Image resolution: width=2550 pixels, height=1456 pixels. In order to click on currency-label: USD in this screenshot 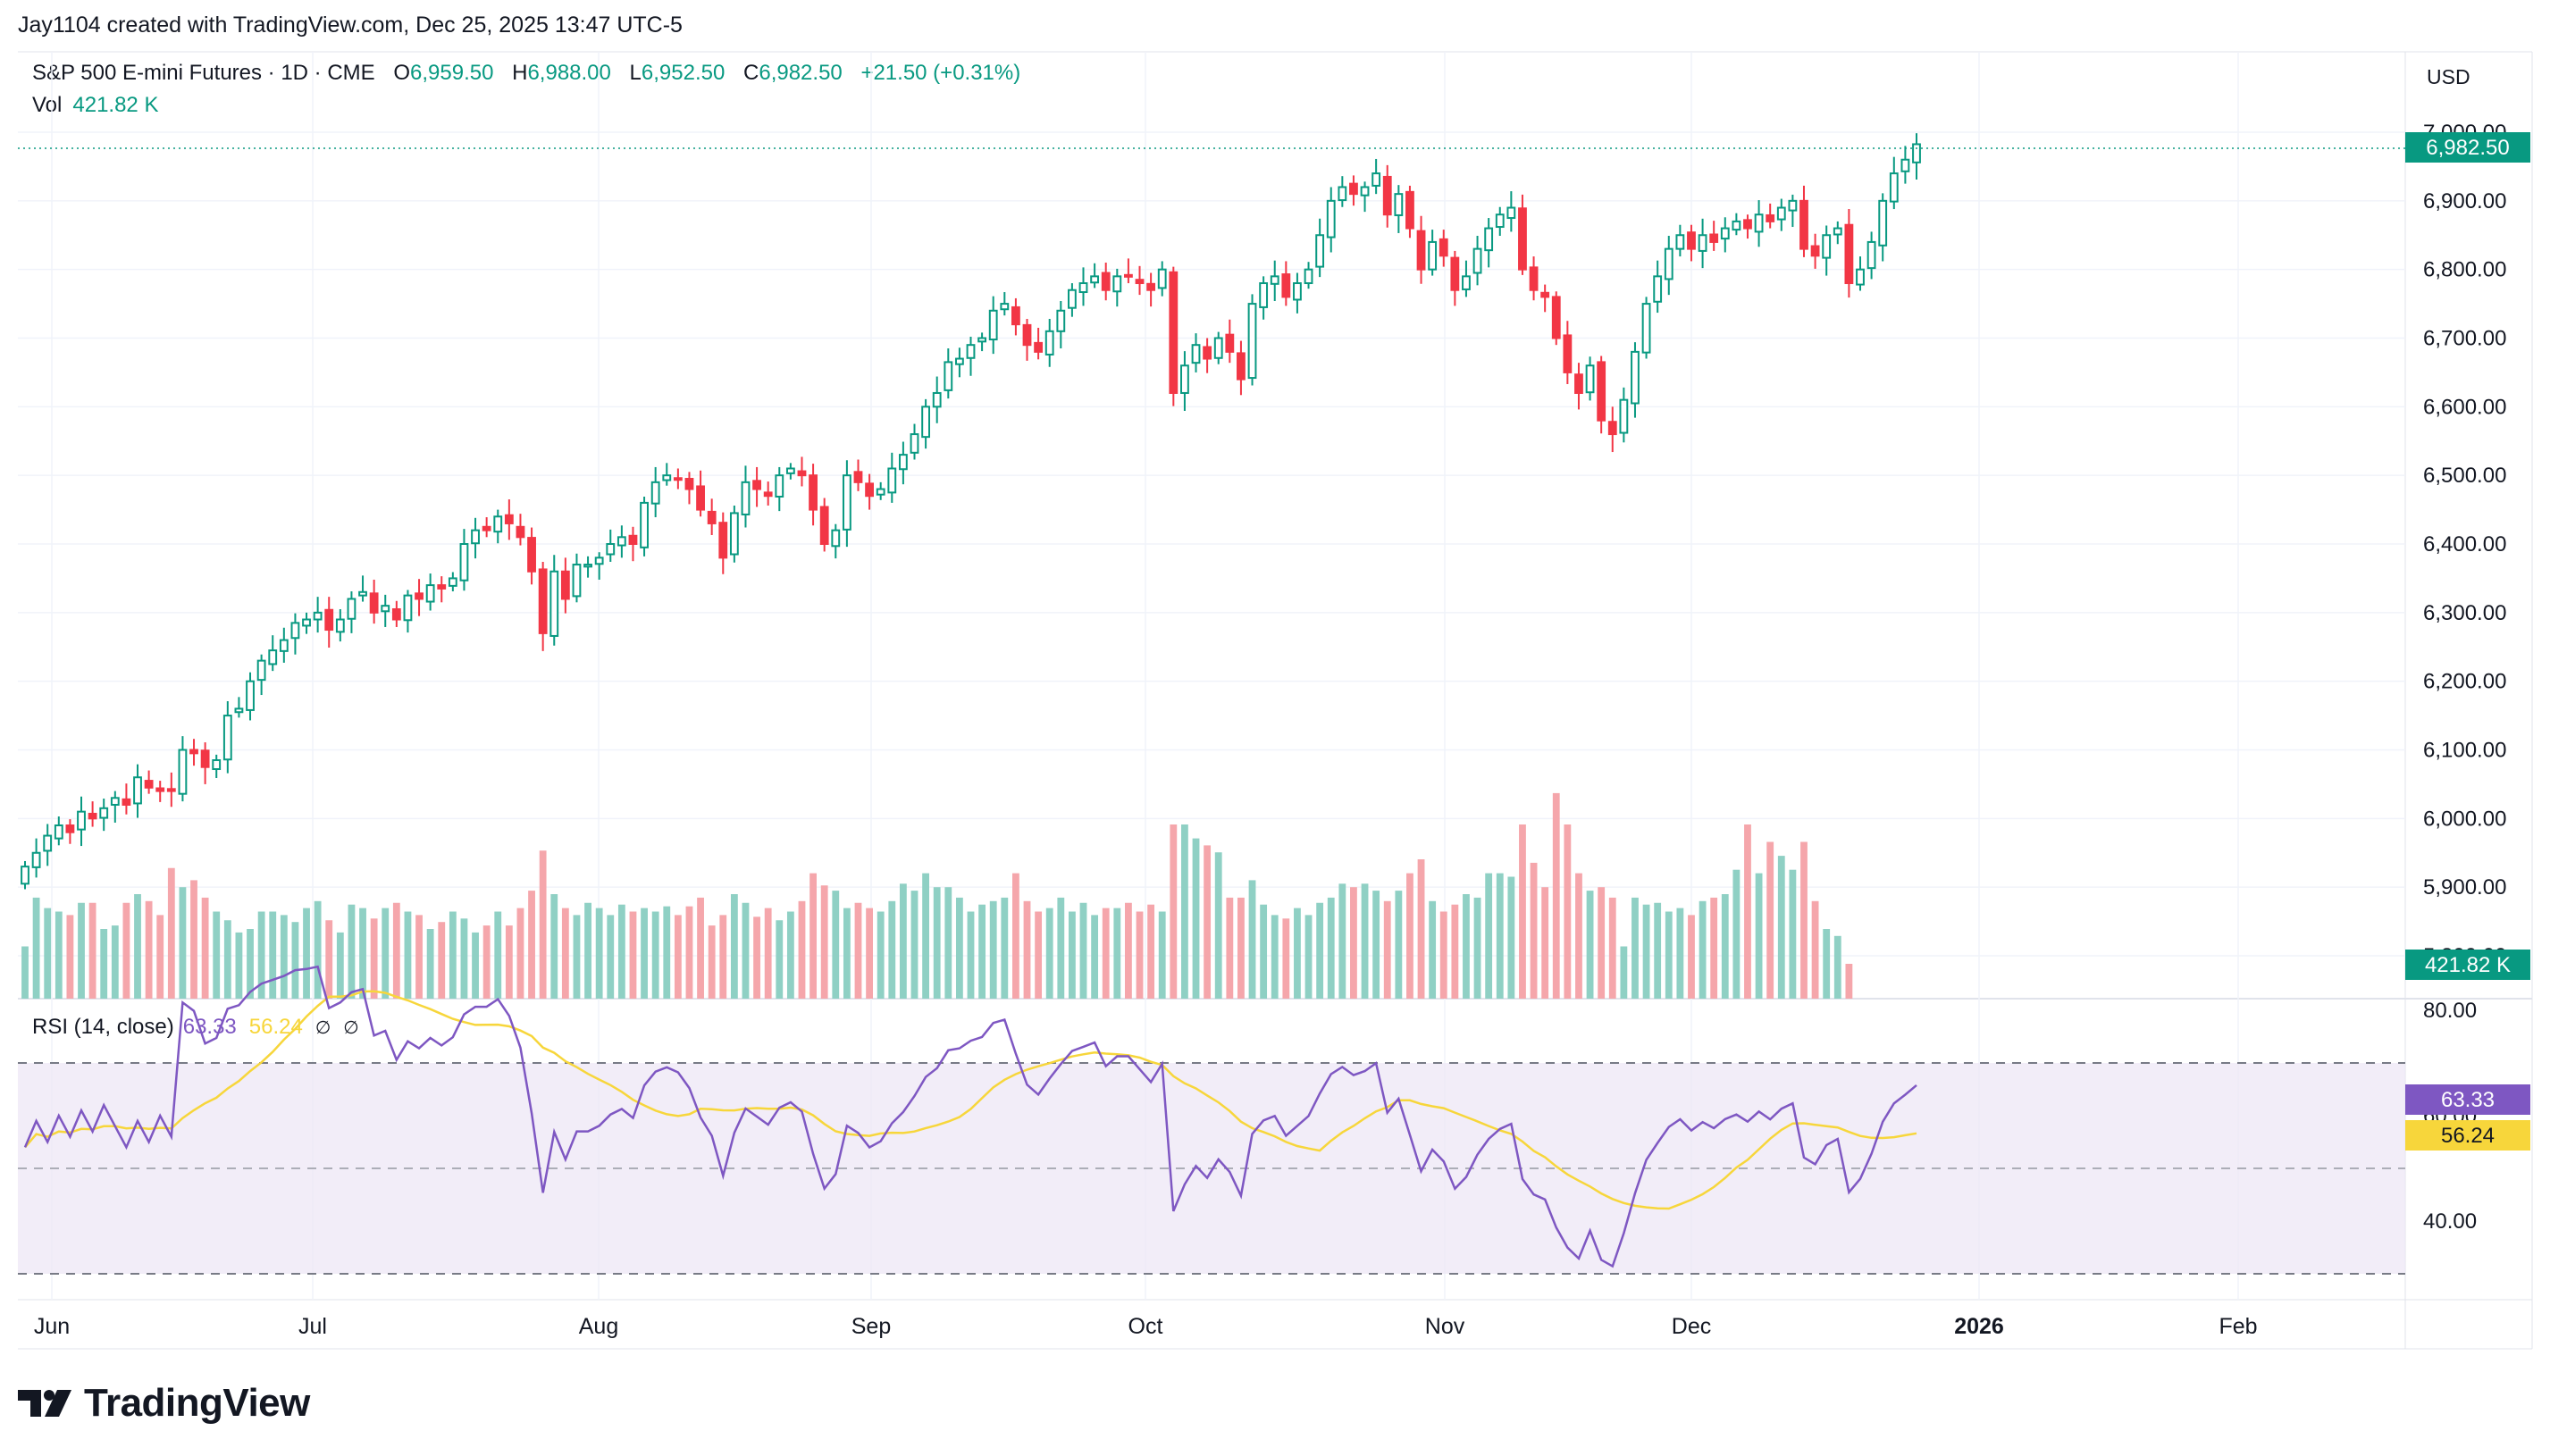, I will do `click(2448, 76)`.